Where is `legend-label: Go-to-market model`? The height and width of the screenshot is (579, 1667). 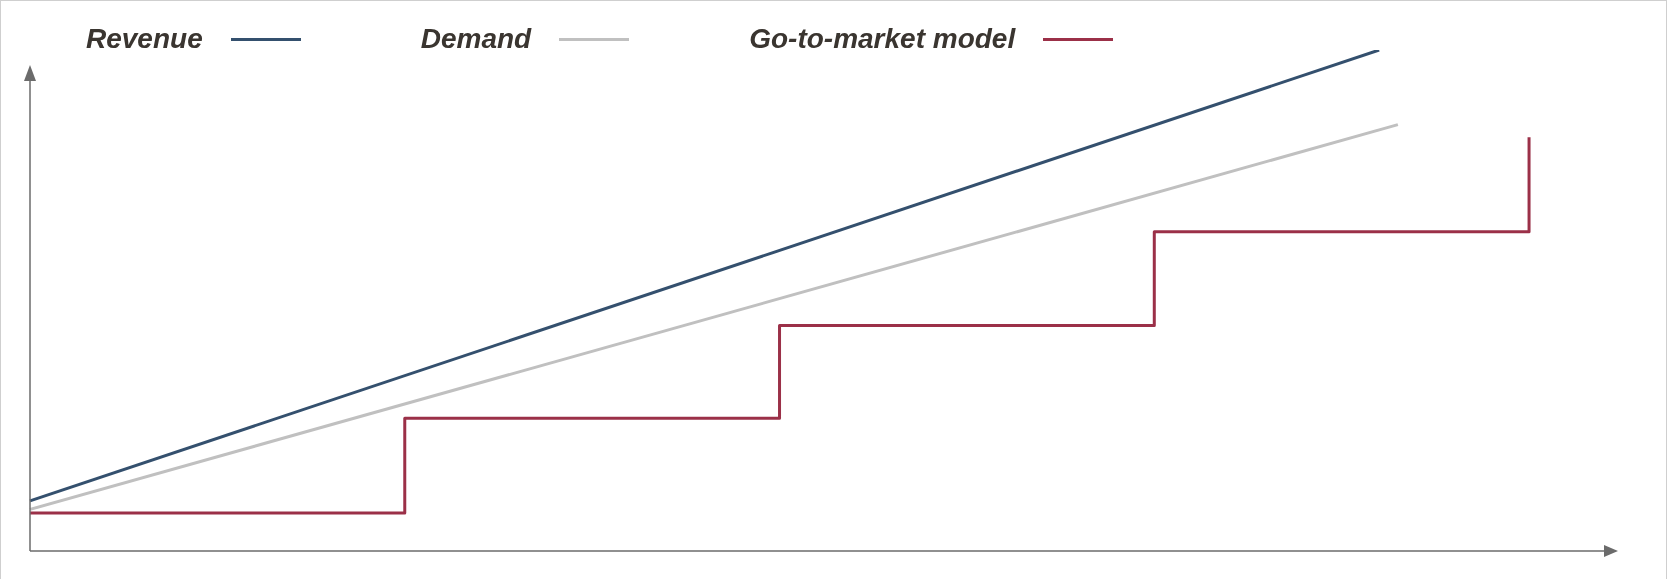
legend-label: Go-to-market model is located at coordinates (882, 39).